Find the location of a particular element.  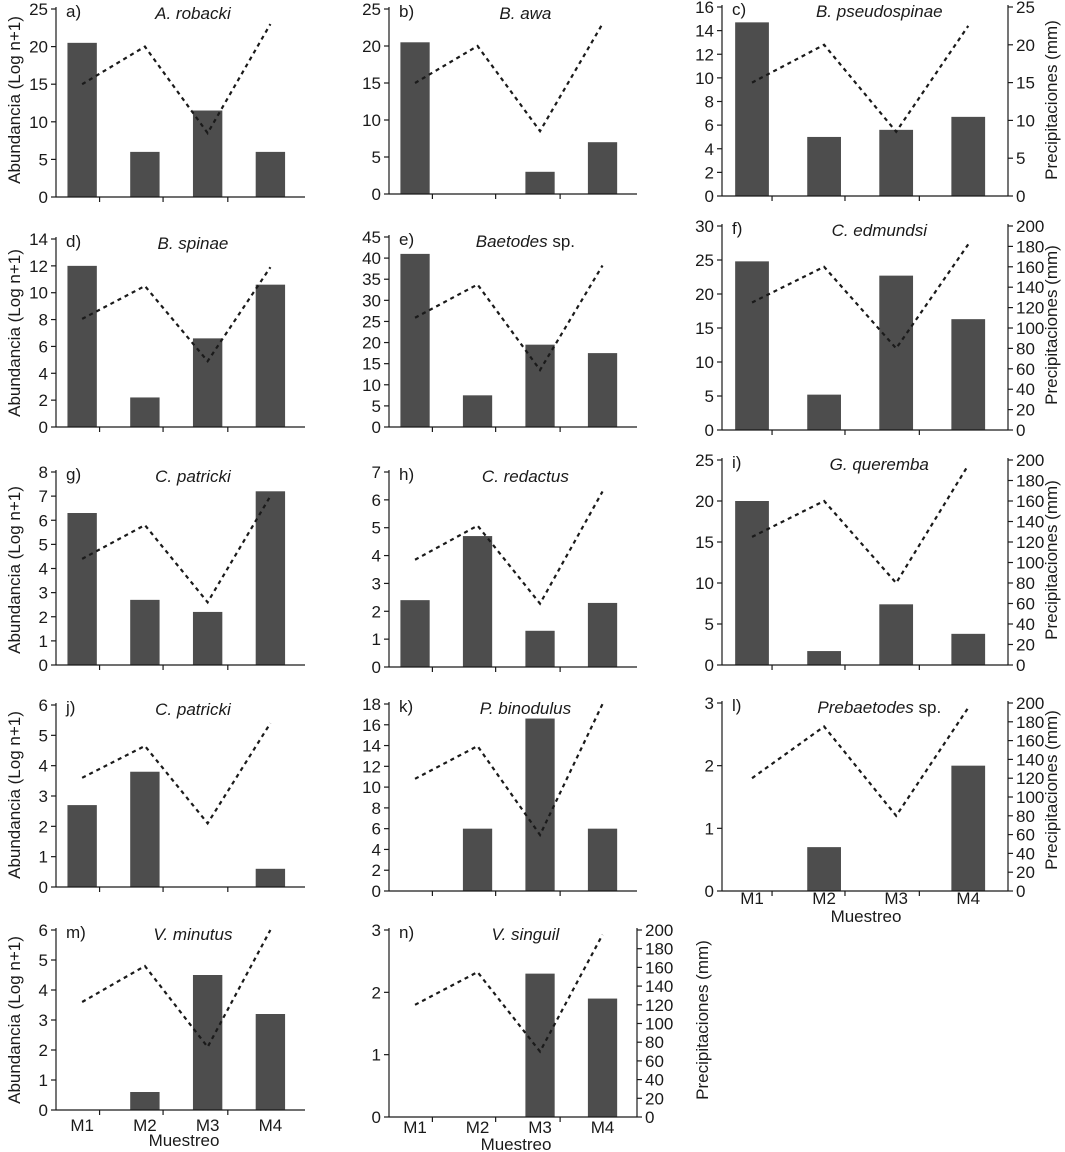

y2-tick-label: 160 is located at coordinates (1030, 741).